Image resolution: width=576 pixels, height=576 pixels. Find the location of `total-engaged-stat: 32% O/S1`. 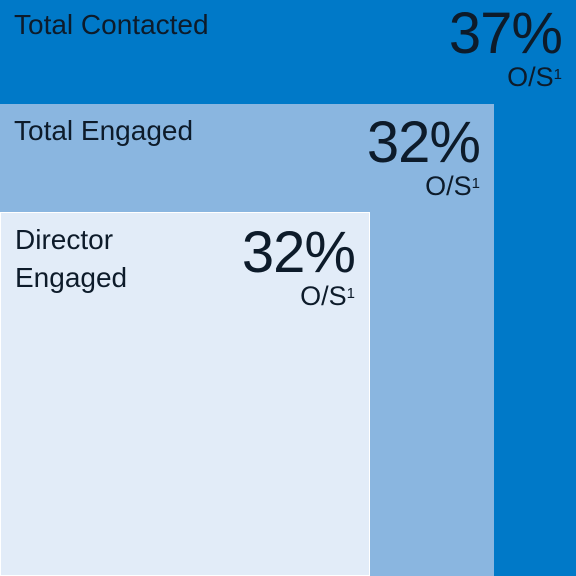

total-engaged-stat: 32% O/S1 is located at coordinates (423, 156).